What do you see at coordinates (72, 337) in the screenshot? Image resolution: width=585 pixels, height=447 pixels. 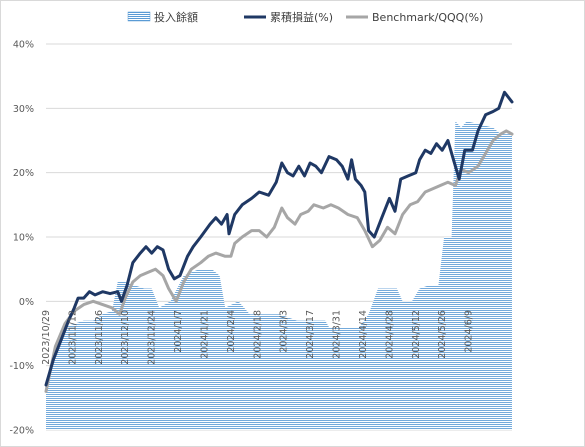 I see `x-tick-label: 2023/11/12` at bounding box center [72, 337].